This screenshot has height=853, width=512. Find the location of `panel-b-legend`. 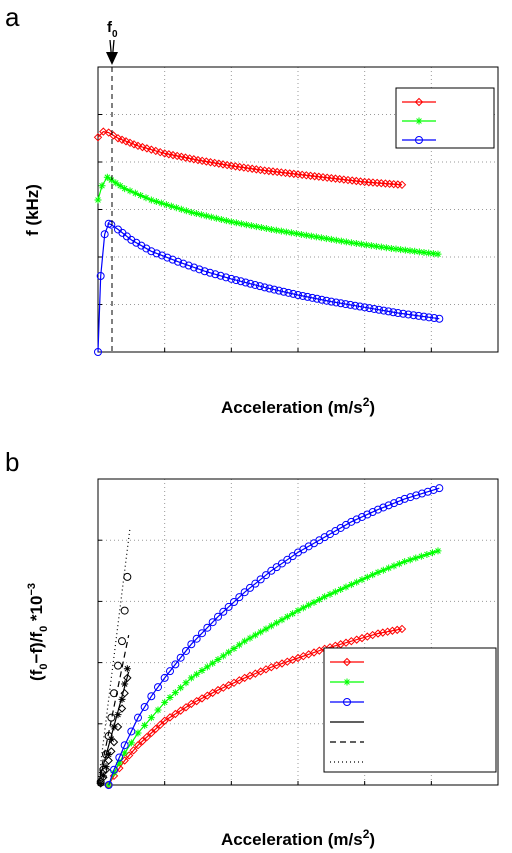

panel-b-legend is located at coordinates (410, 710).